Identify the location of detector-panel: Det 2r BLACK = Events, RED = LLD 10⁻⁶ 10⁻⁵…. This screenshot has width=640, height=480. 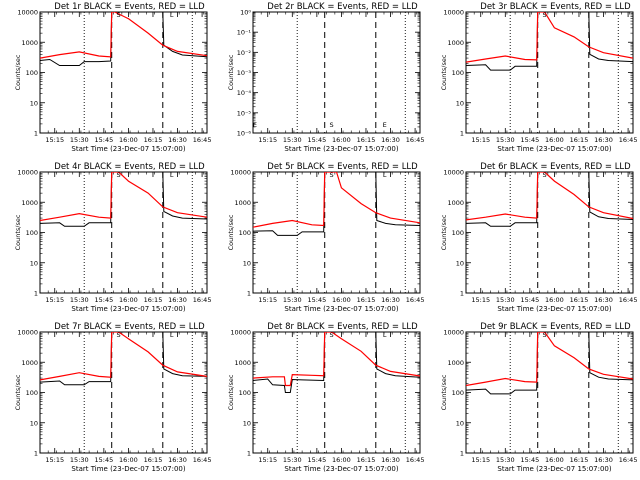
(325, 77).